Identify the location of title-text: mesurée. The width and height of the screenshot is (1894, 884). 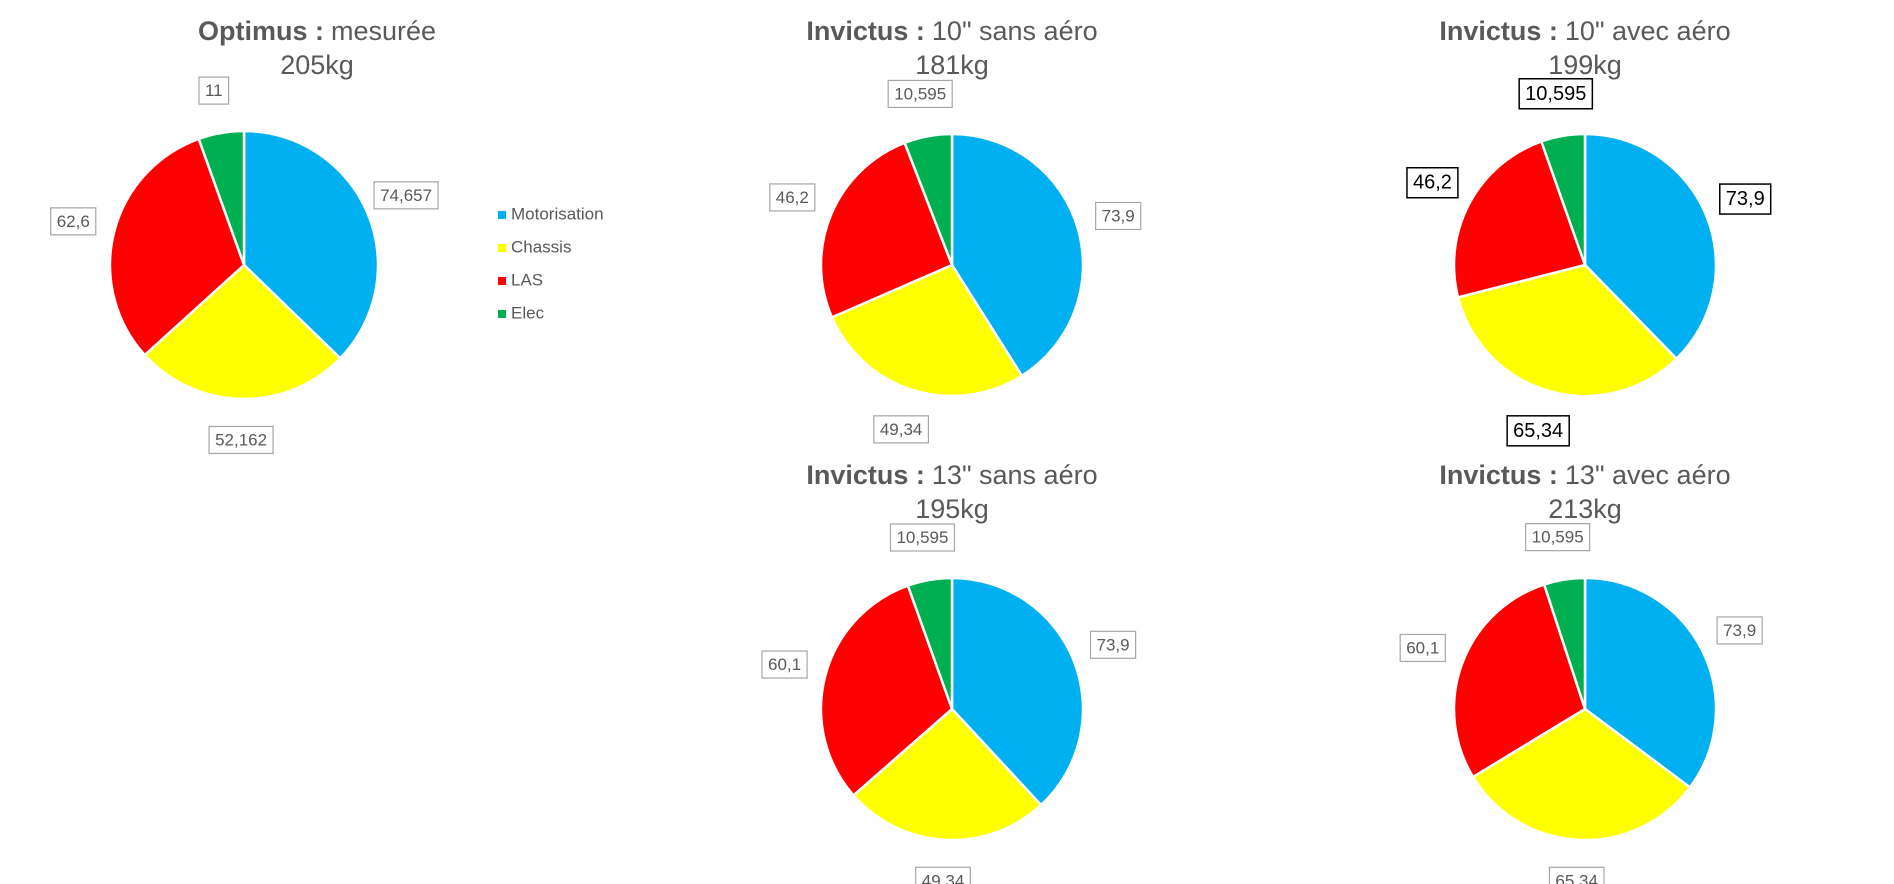
(383, 31).